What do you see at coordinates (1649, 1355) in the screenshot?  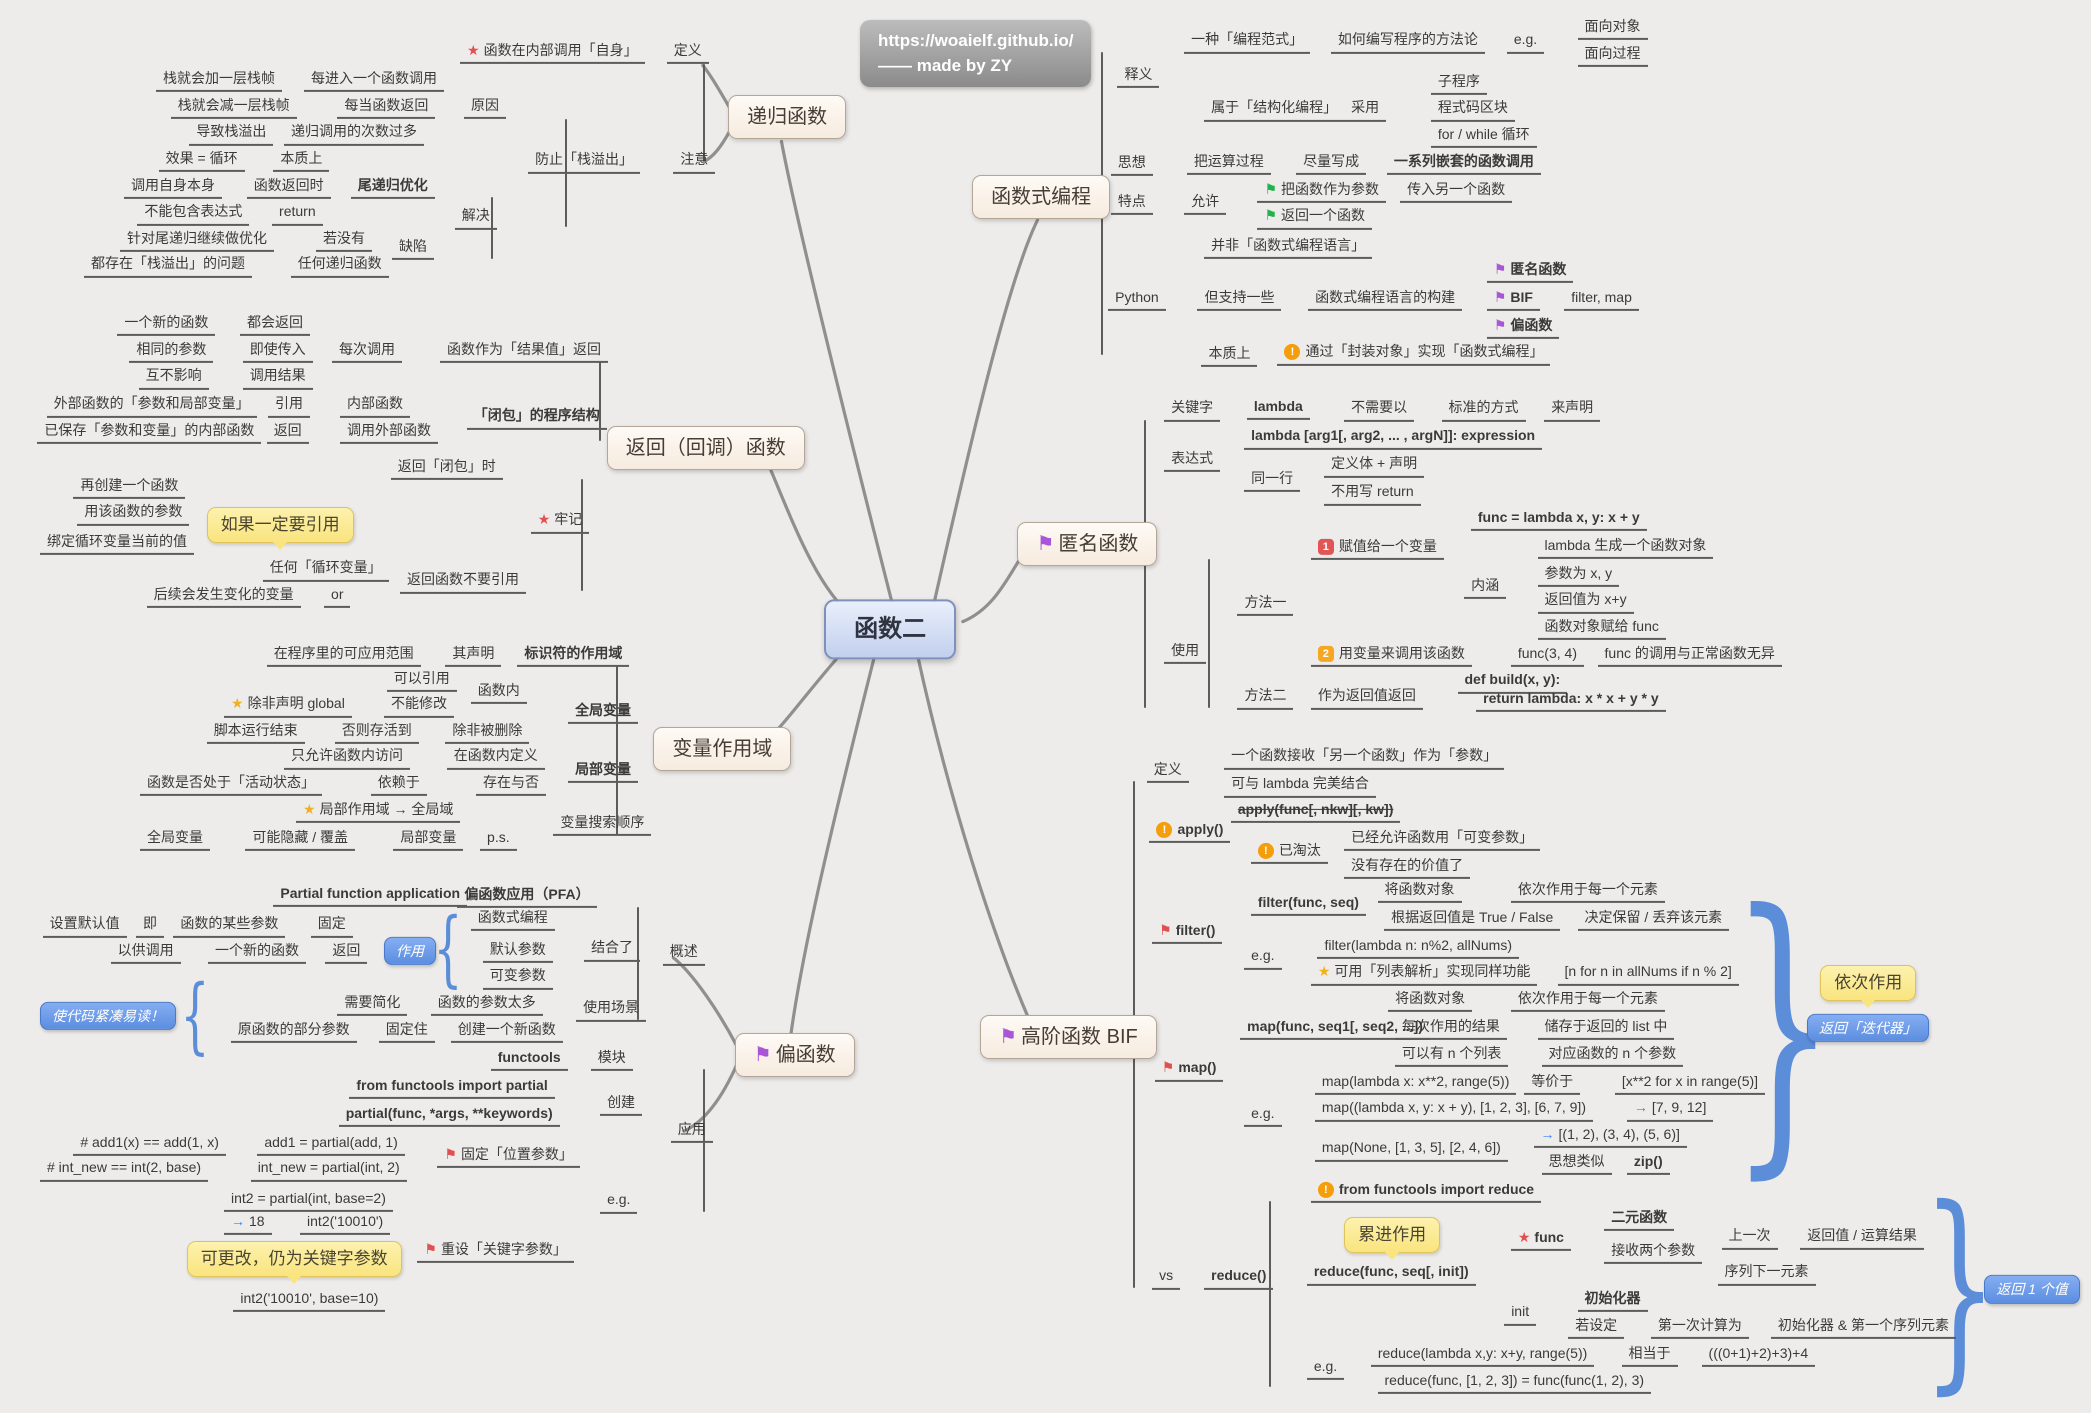 I see `map-node: 相当于` at bounding box center [1649, 1355].